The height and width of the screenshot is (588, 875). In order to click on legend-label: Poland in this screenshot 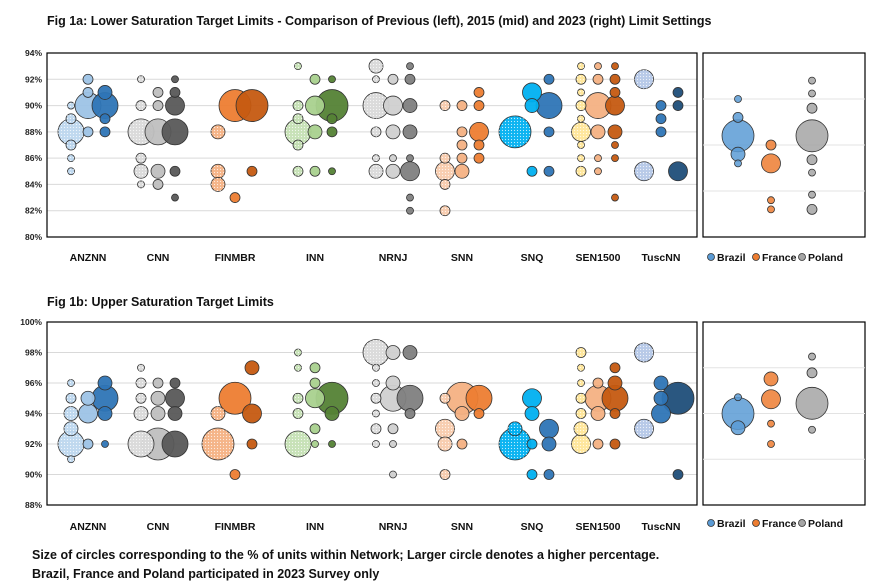, I will do `click(825, 258)`.